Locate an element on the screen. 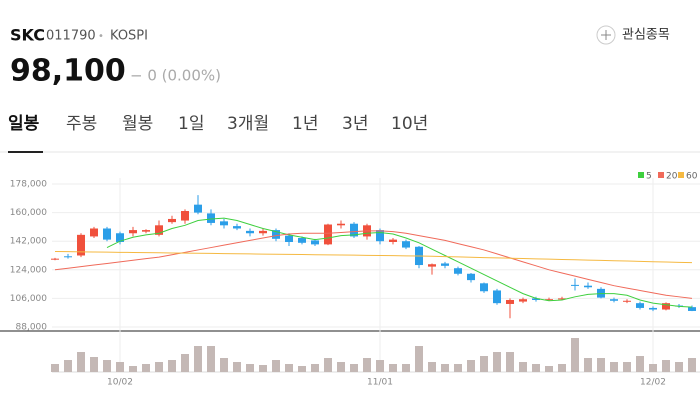 Image resolution: width=700 pixels, height=400 pixels. legend-label: 5 is located at coordinates (649, 177).